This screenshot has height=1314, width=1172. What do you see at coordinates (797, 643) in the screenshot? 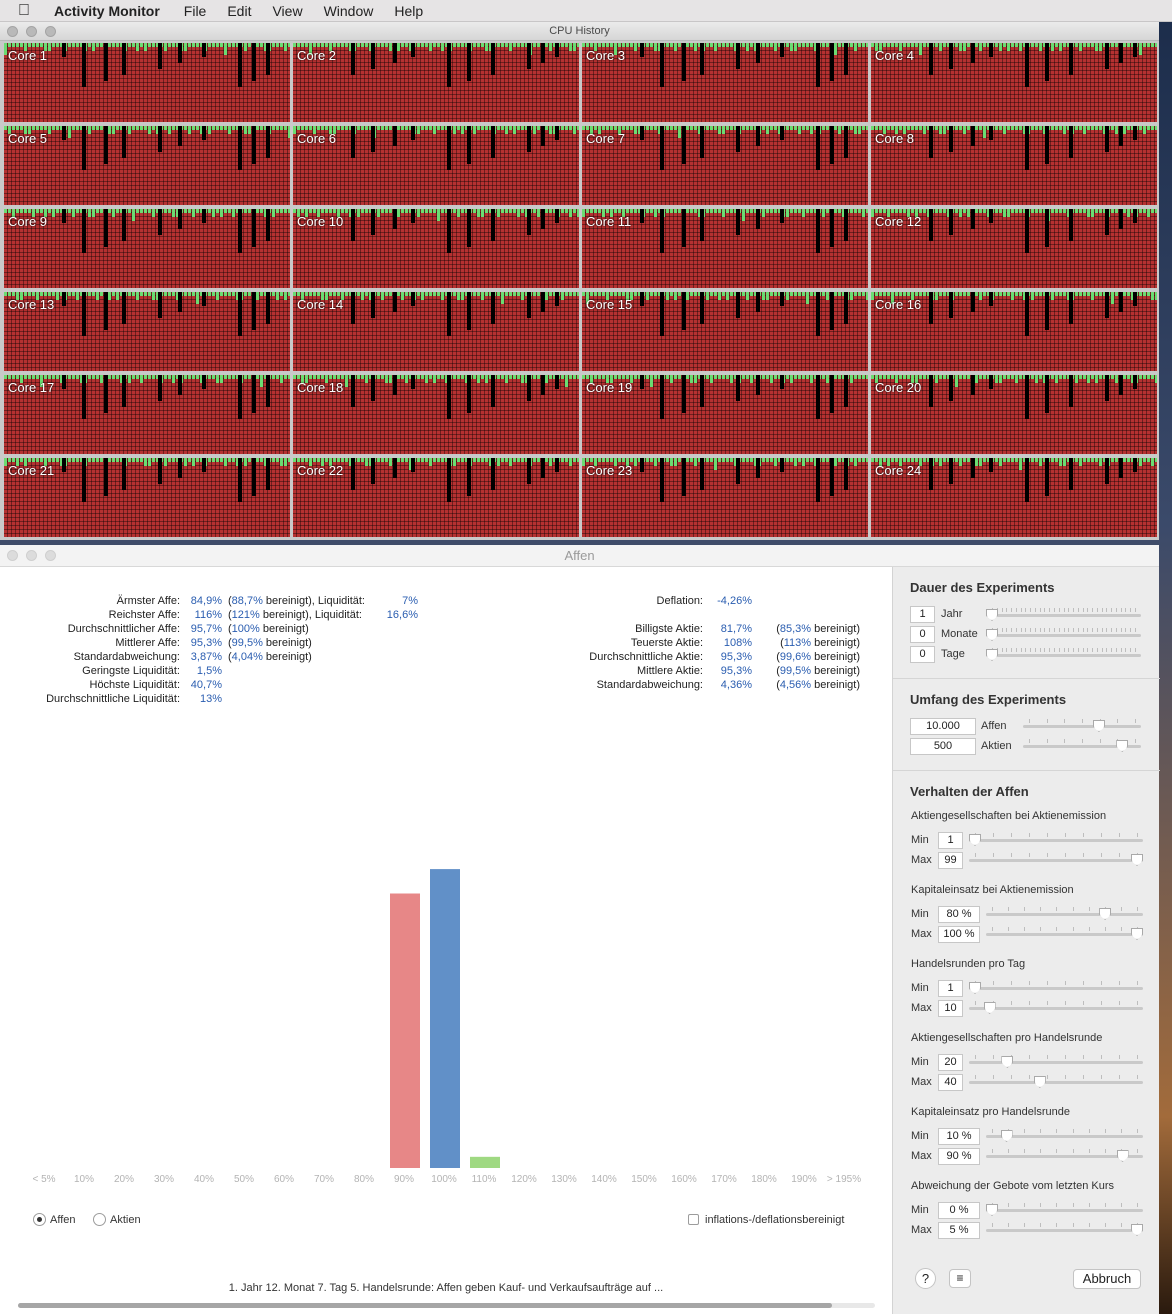
I see `stock-stat-adjusted-value: 113%` at bounding box center [797, 643].